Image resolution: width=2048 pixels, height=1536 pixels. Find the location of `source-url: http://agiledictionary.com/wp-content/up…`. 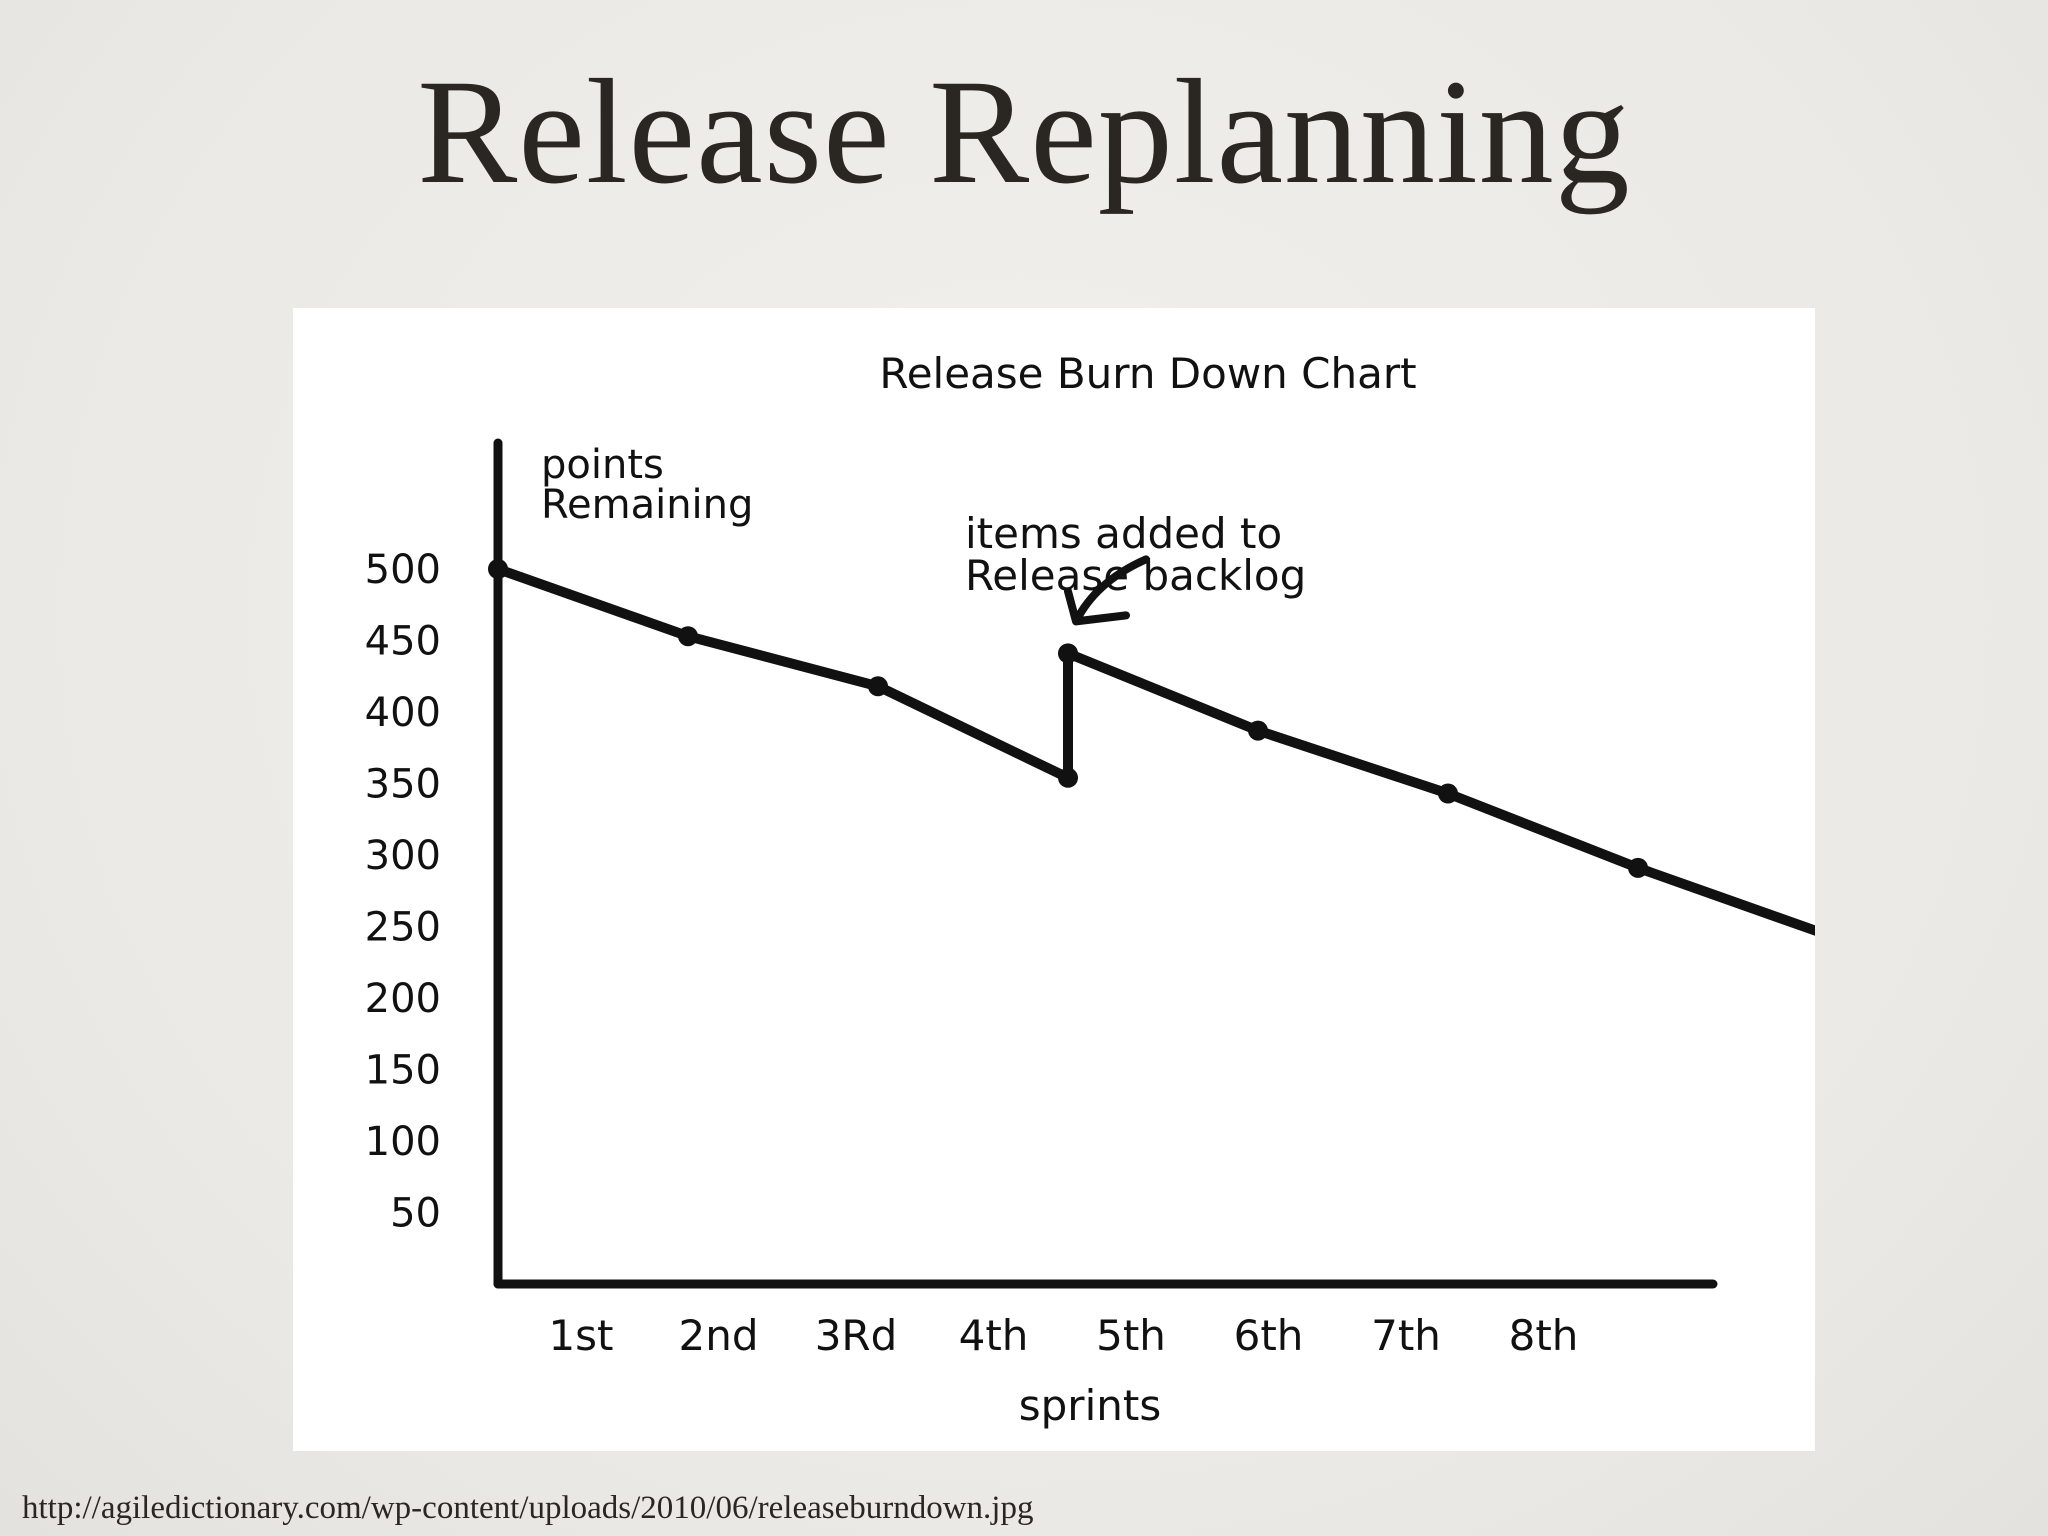

source-url: http://agiledictionary.com/wp-content/up… is located at coordinates (528, 1508).